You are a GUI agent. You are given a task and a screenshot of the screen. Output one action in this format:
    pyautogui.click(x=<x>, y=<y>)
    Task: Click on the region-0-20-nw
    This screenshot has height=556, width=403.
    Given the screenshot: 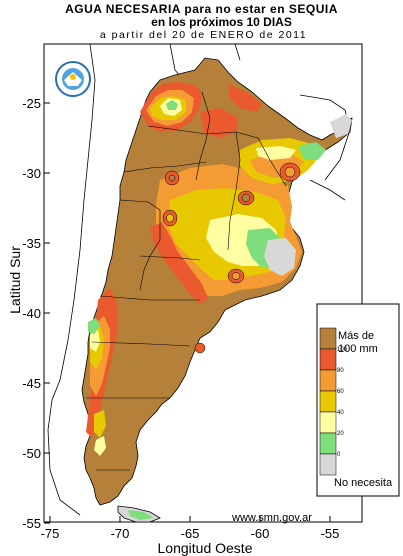 What is the action you would take?
    pyautogui.click(x=172, y=105)
    